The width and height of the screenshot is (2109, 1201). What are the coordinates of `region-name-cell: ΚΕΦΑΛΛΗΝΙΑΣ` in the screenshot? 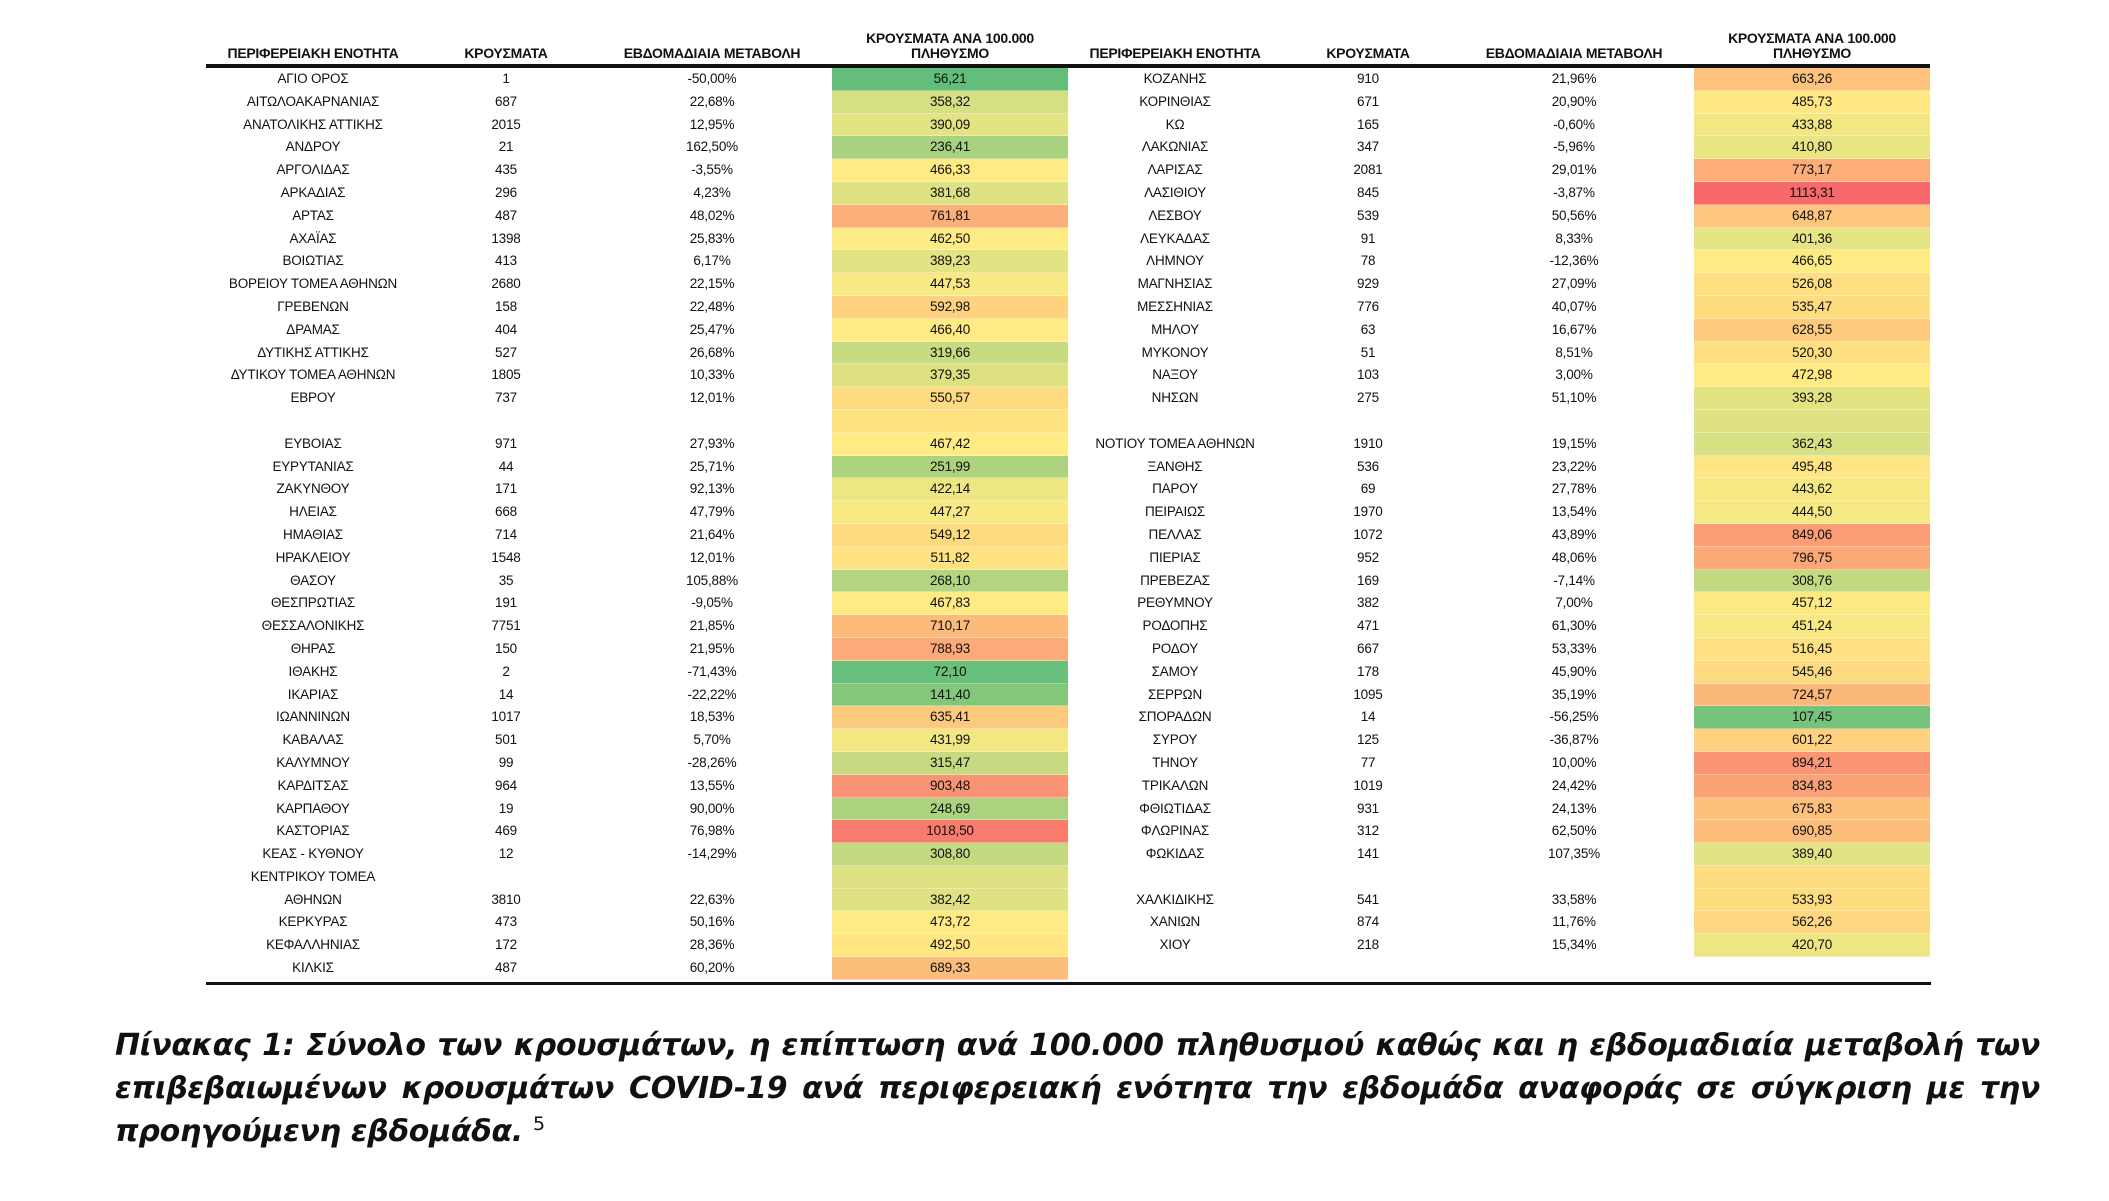 It's located at (313, 945).